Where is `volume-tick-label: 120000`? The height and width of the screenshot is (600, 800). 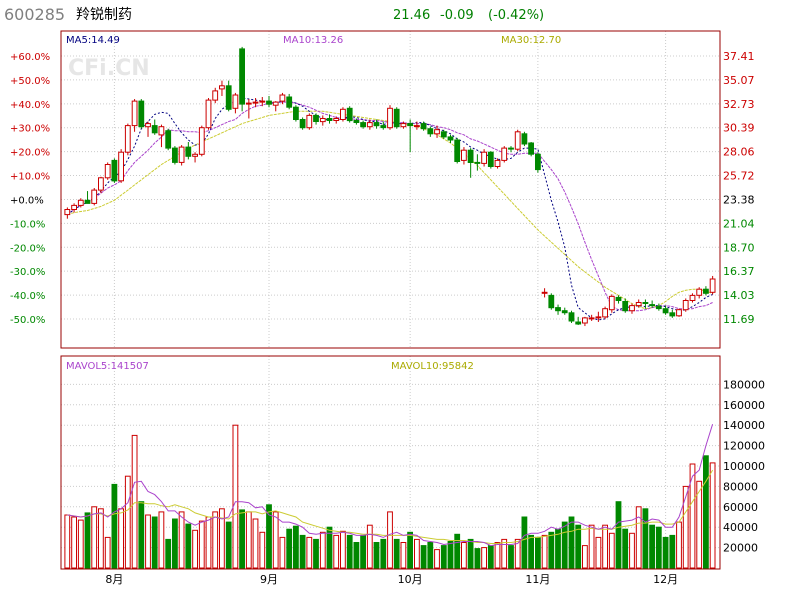 volume-tick-label: 120000 is located at coordinates (744, 446).